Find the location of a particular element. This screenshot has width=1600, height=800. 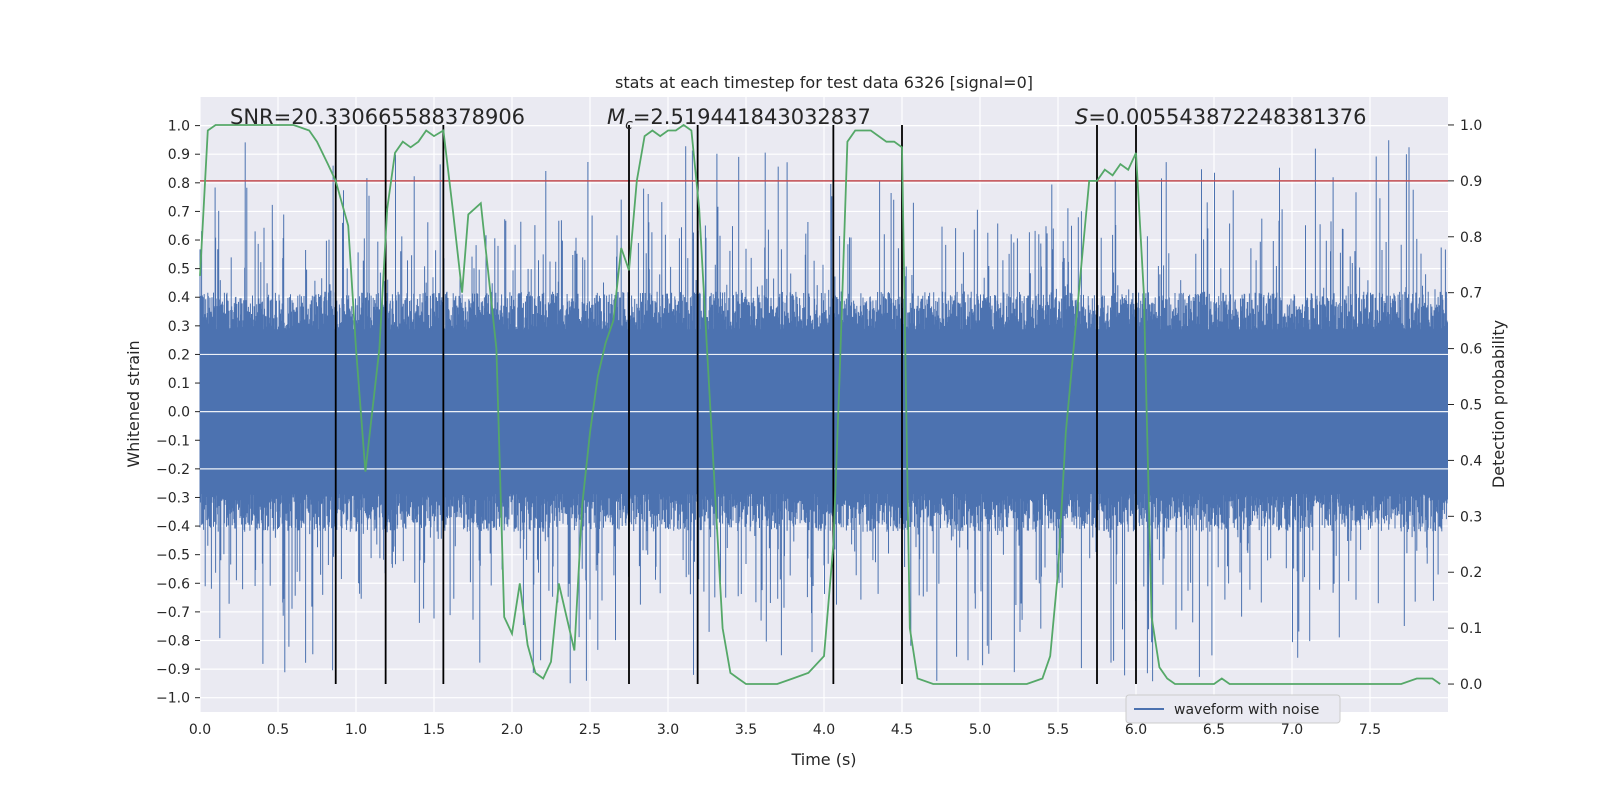

y-right-tick-label: 1.0 is located at coordinates (1471, 126).